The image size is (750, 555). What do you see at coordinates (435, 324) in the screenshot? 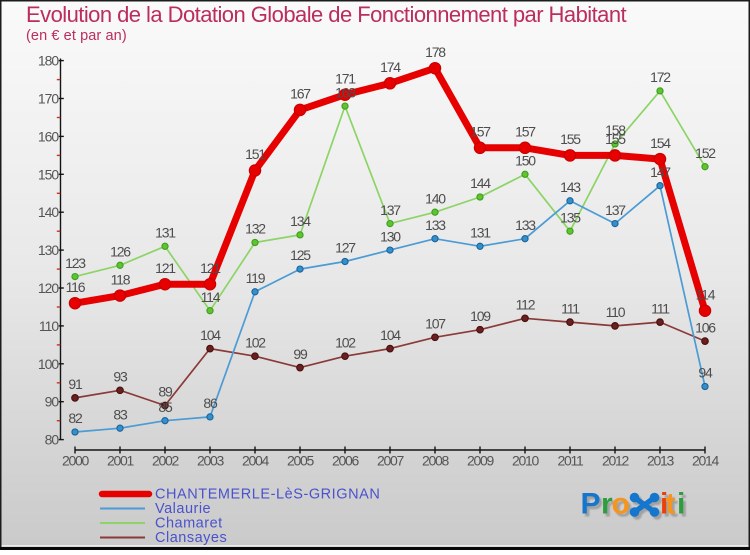
I see `svg-text: 107` at bounding box center [435, 324].